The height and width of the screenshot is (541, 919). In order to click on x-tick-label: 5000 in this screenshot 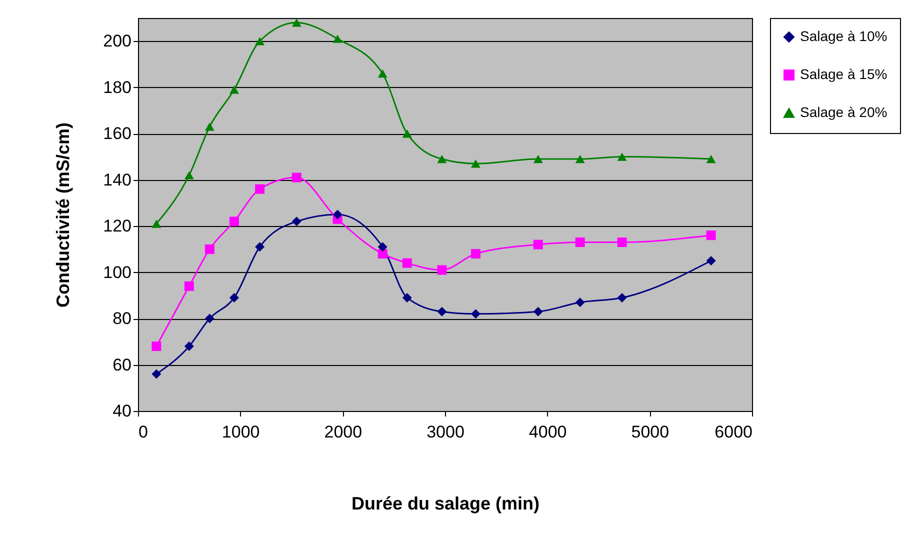, I will do `click(650, 432)`.